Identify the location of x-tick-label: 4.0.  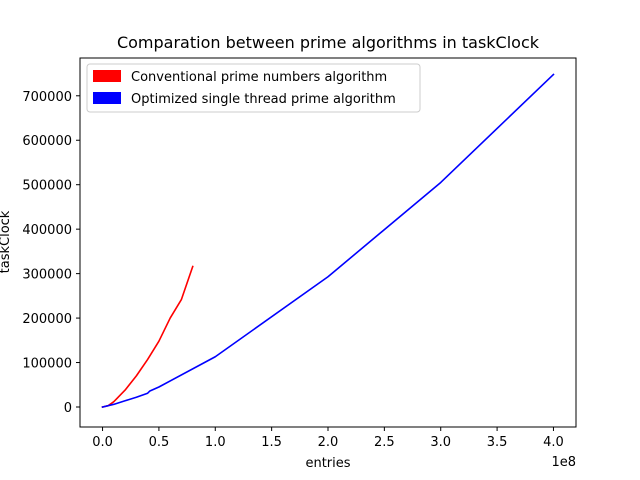
(553, 442).